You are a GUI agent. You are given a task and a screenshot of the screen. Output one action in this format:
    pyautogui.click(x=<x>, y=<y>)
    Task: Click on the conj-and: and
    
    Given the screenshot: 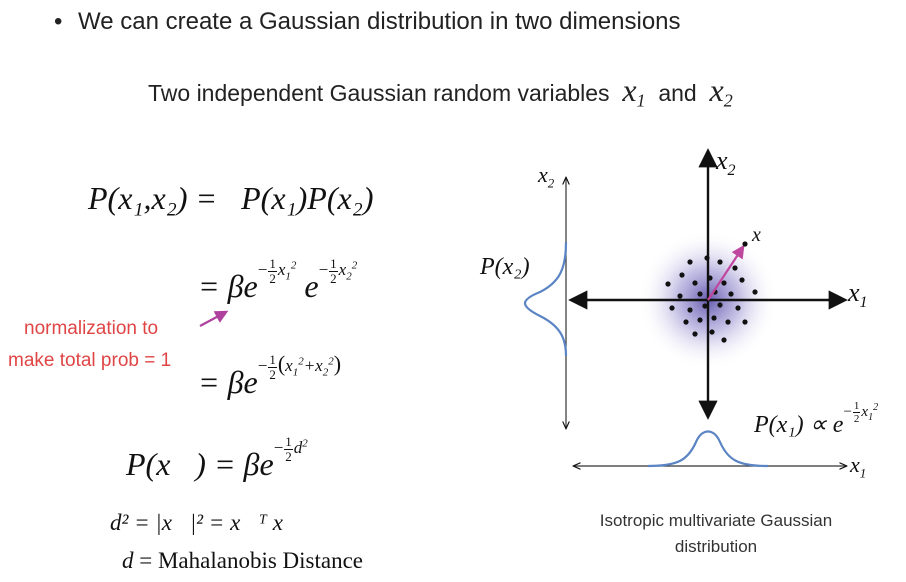 What is the action you would take?
    pyautogui.click(x=677, y=93)
    